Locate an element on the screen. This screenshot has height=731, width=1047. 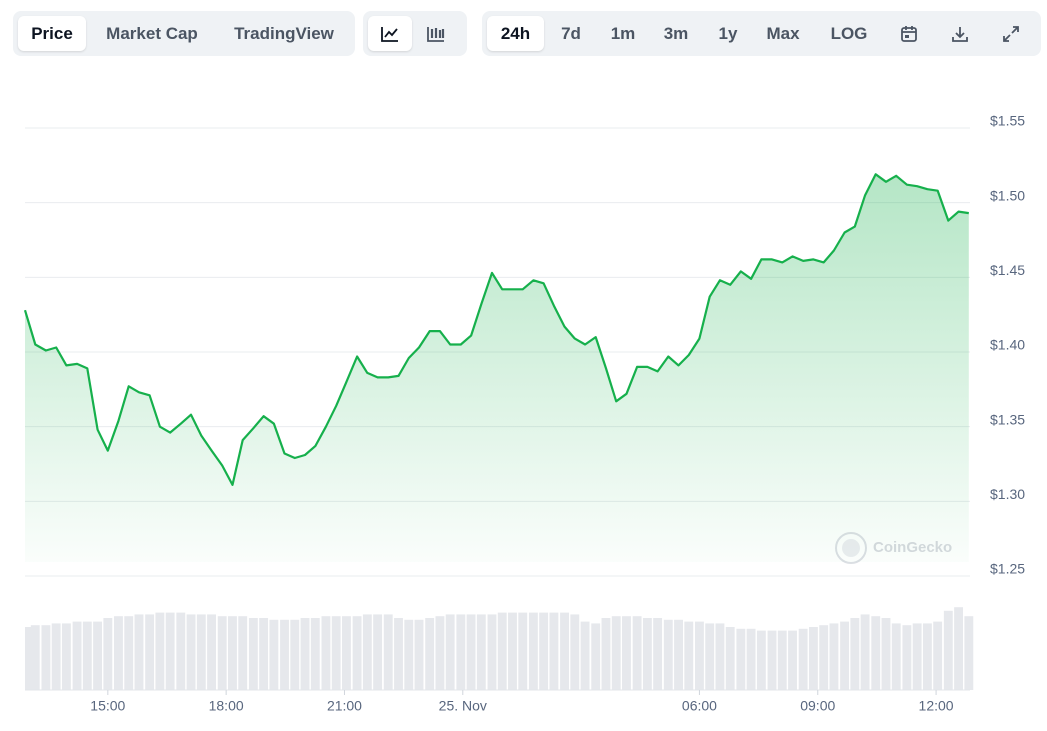
fullscreen-button is located at coordinates (1011, 33).